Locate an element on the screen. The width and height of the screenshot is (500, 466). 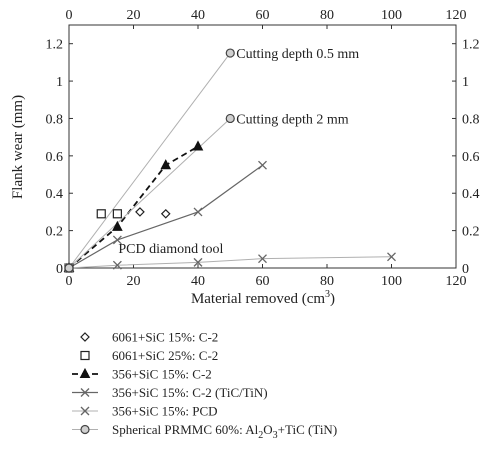
x-tick-label-top: 120 is located at coordinates (456, 15).